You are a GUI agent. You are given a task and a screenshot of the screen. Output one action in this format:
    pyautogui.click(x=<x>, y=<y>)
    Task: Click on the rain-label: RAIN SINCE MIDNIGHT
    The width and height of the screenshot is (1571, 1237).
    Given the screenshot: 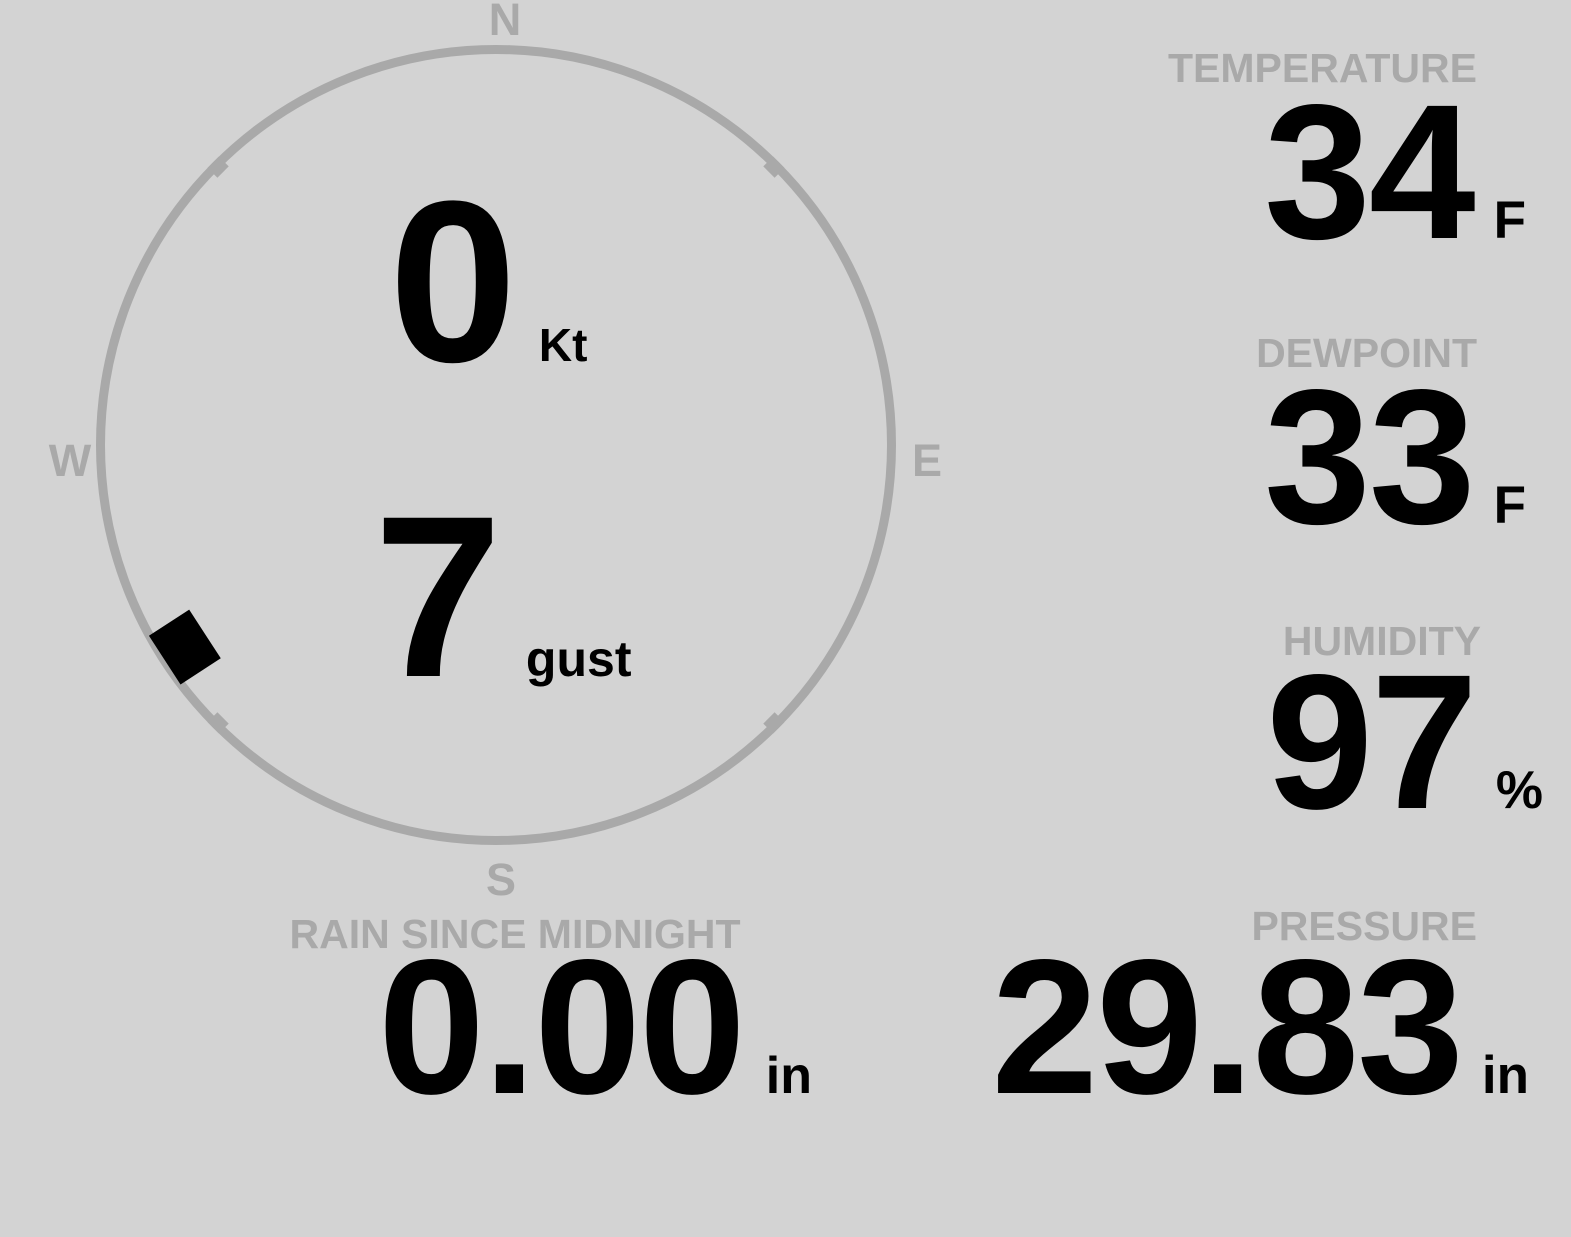 What is the action you would take?
    pyautogui.click(x=515, y=934)
    